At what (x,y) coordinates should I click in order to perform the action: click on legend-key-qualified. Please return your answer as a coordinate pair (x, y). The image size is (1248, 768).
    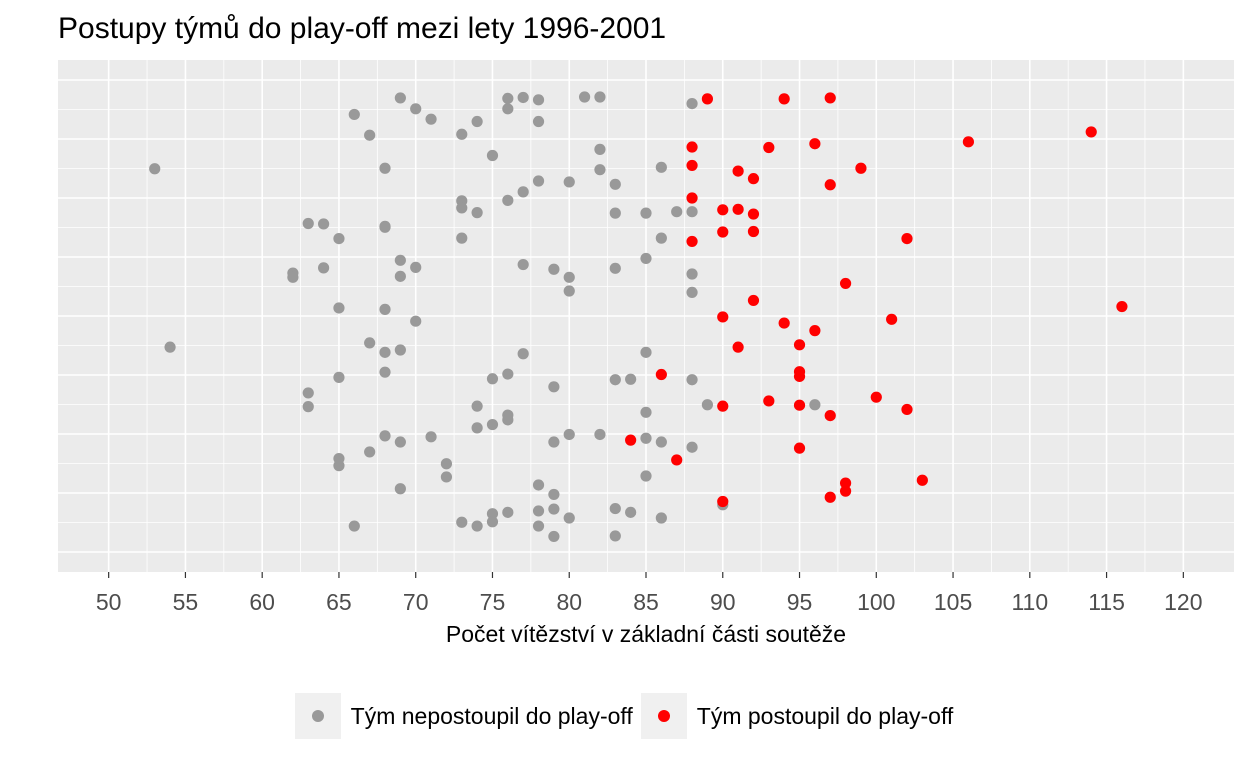
    Looking at the image, I should click on (663, 716).